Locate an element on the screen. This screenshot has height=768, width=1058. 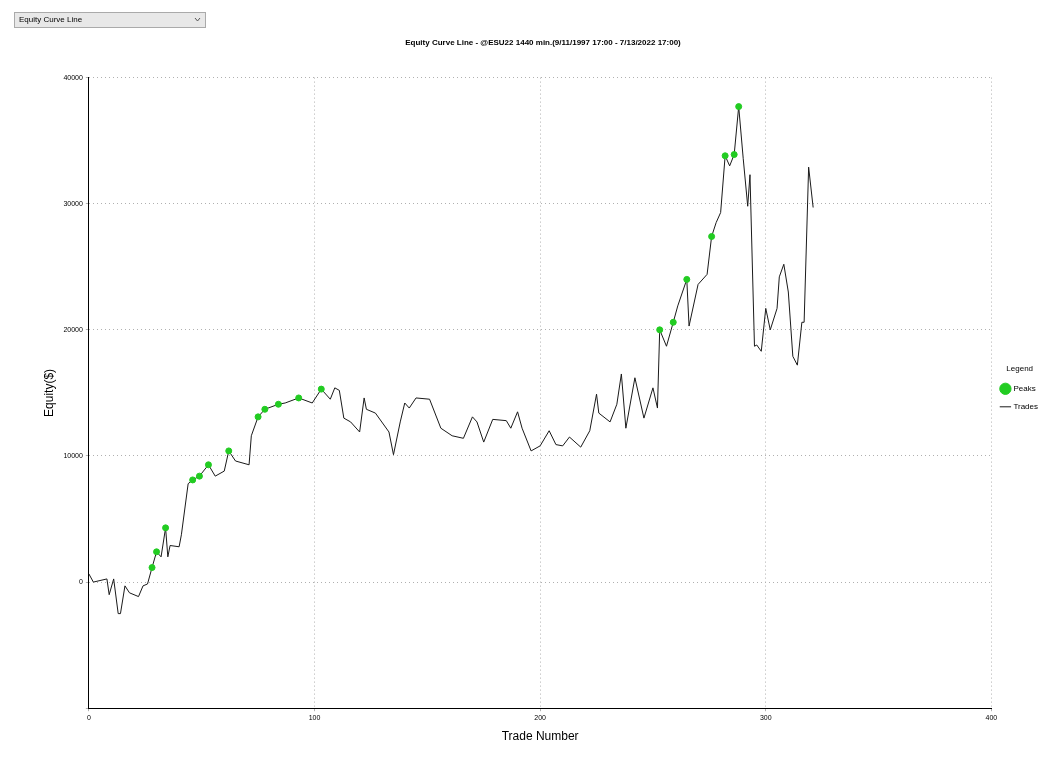
legend-label: Trades is located at coordinates (1026, 406).